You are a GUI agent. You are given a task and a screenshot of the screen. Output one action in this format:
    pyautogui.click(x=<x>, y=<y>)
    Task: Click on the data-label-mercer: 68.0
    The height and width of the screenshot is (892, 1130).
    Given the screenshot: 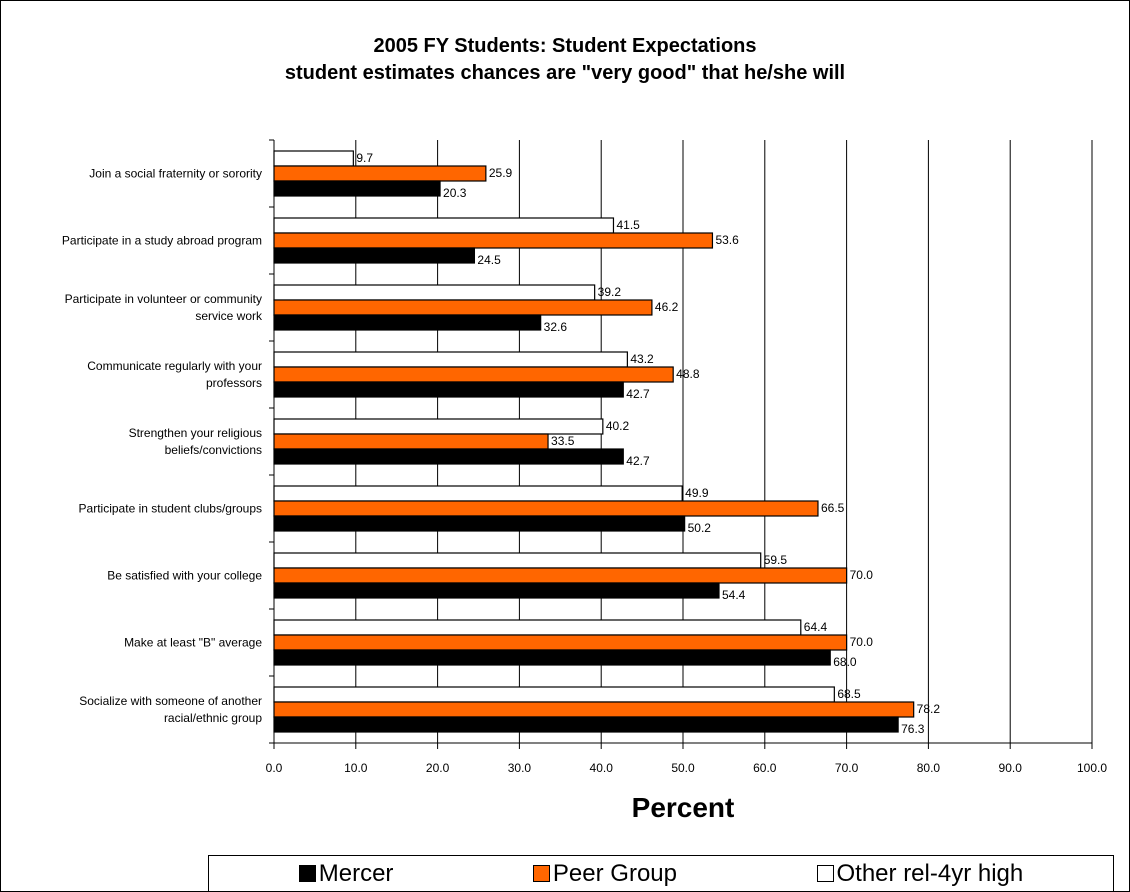 What is the action you would take?
    pyautogui.click(x=845, y=662)
    